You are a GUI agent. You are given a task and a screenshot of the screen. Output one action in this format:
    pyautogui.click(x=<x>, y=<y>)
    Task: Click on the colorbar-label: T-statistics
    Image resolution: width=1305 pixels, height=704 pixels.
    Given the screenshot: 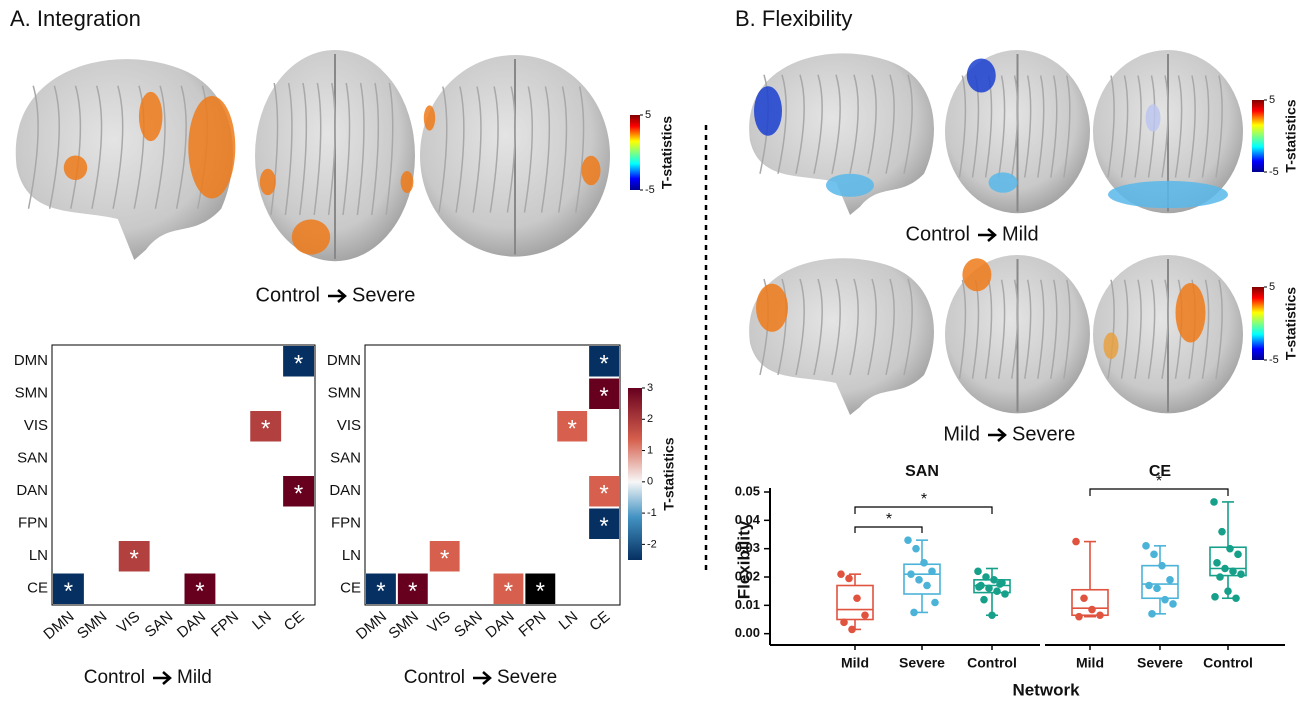 What is the action you would take?
    pyautogui.click(x=667, y=152)
    